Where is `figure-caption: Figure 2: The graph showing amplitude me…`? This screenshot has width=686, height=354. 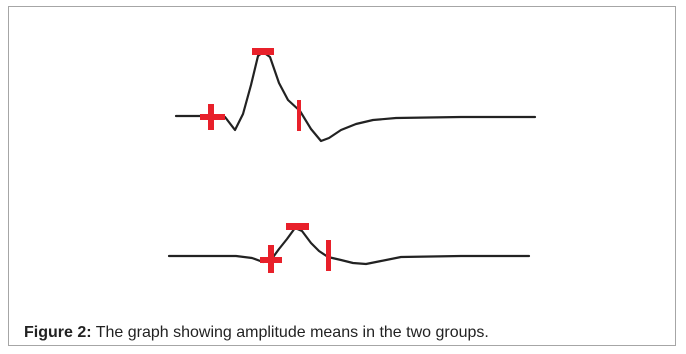 figure-caption: Figure 2: The graph showing amplitude me… is located at coordinates (256, 333).